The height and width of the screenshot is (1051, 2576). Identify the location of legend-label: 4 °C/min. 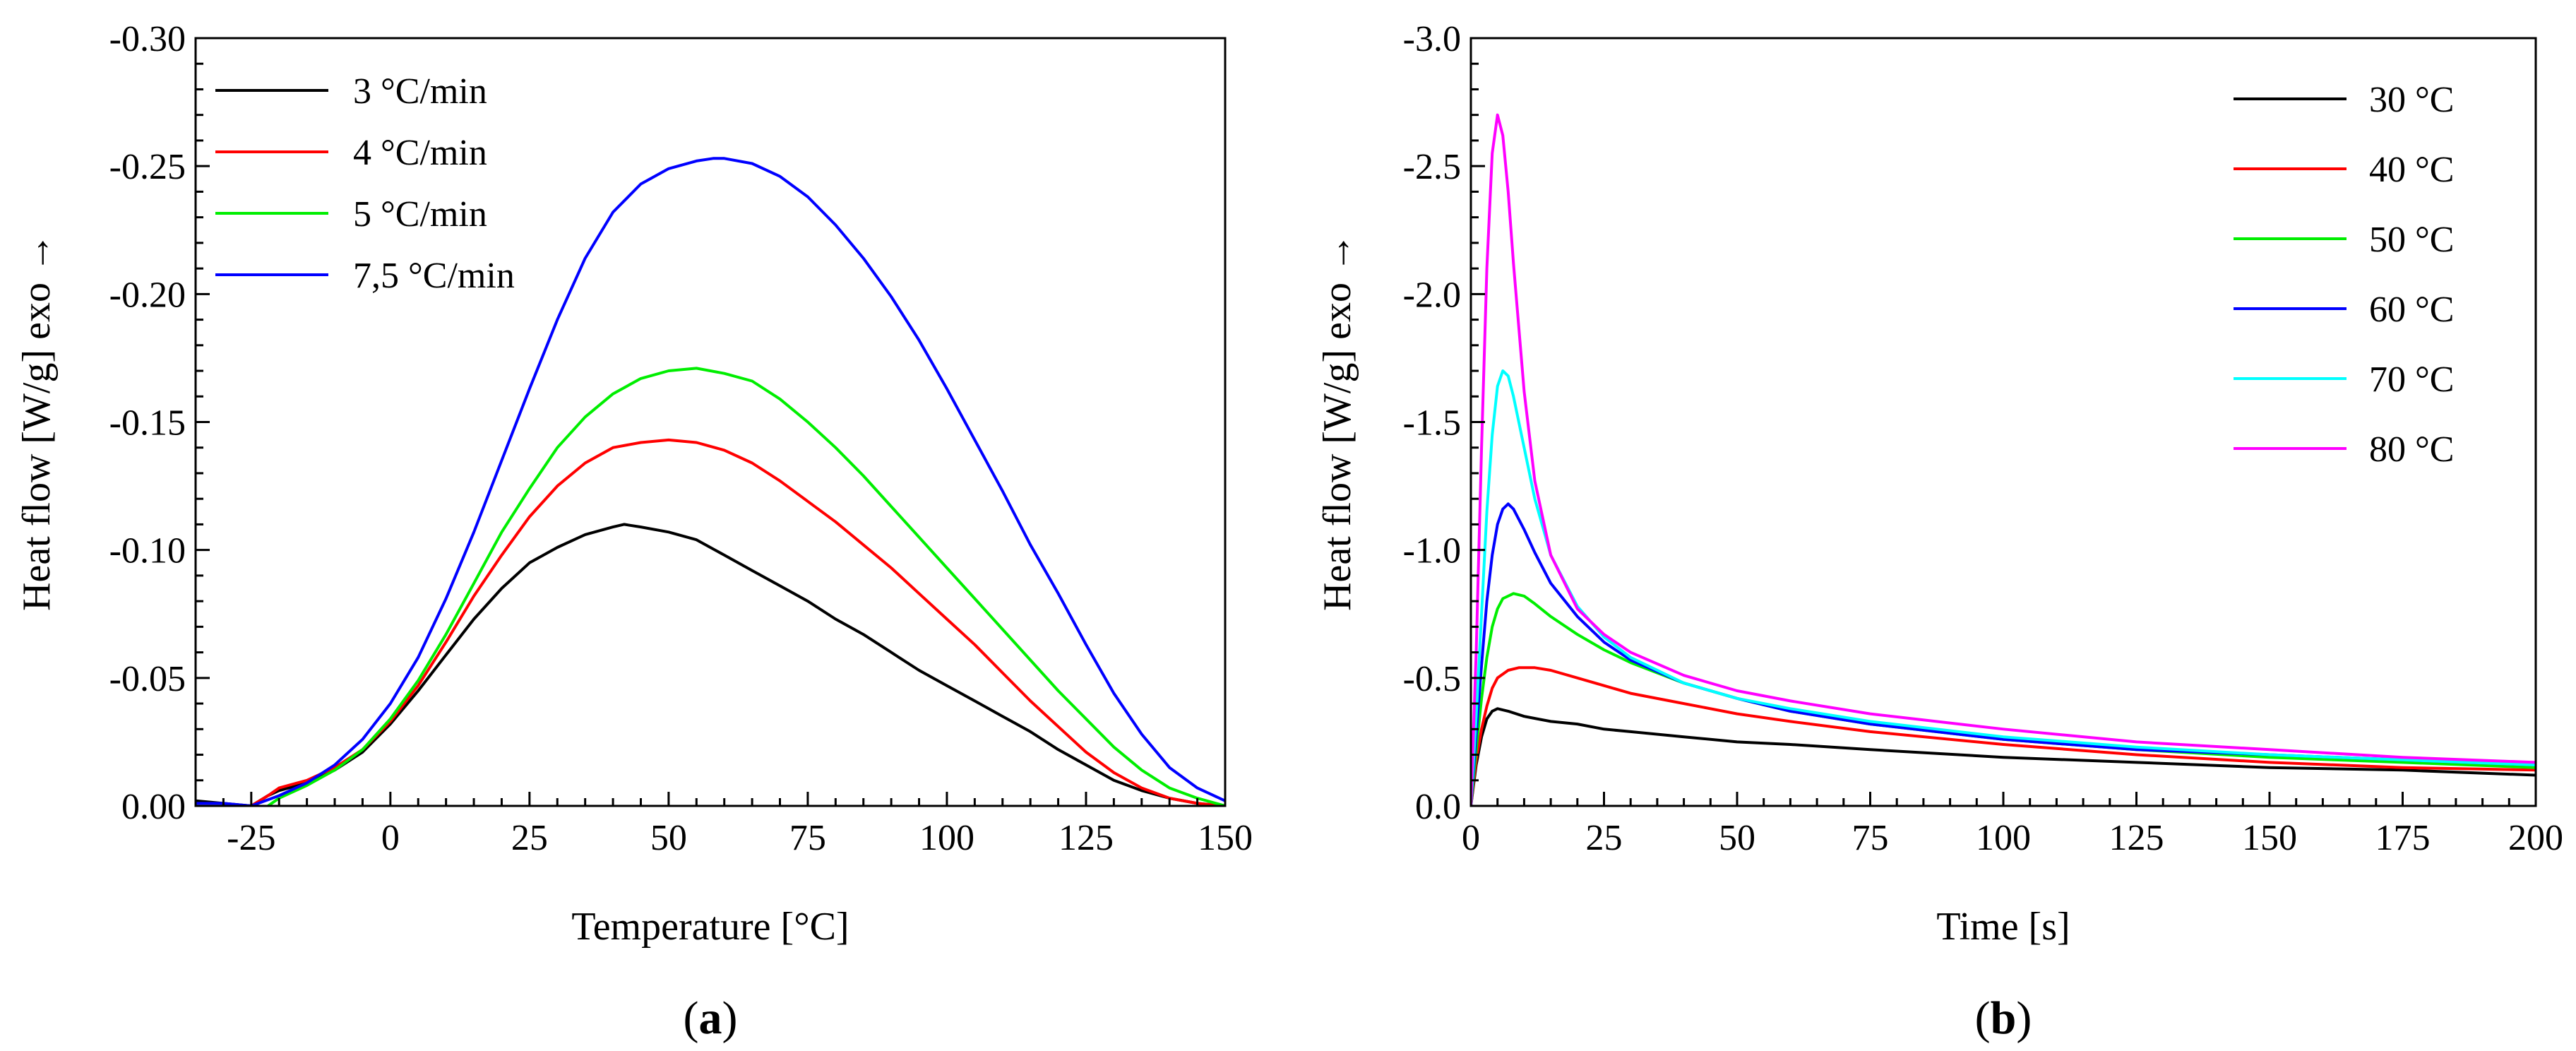
(420, 153).